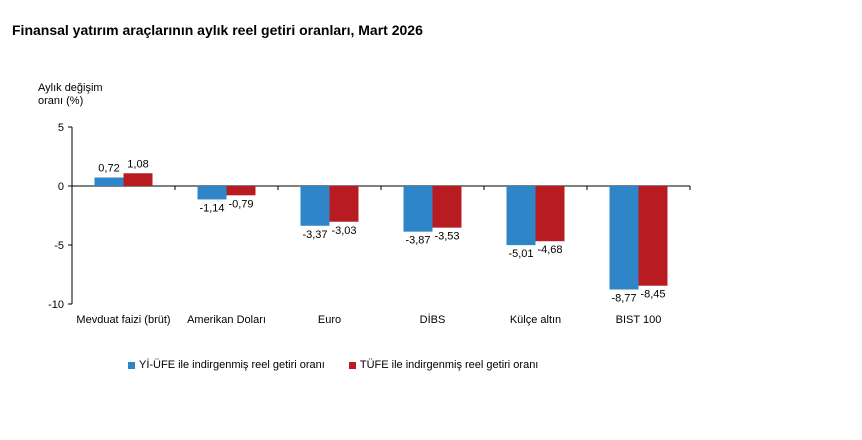 This screenshot has height=440, width=862. What do you see at coordinates (61, 187) in the screenshot?
I see `y-tick-label: 0` at bounding box center [61, 187].